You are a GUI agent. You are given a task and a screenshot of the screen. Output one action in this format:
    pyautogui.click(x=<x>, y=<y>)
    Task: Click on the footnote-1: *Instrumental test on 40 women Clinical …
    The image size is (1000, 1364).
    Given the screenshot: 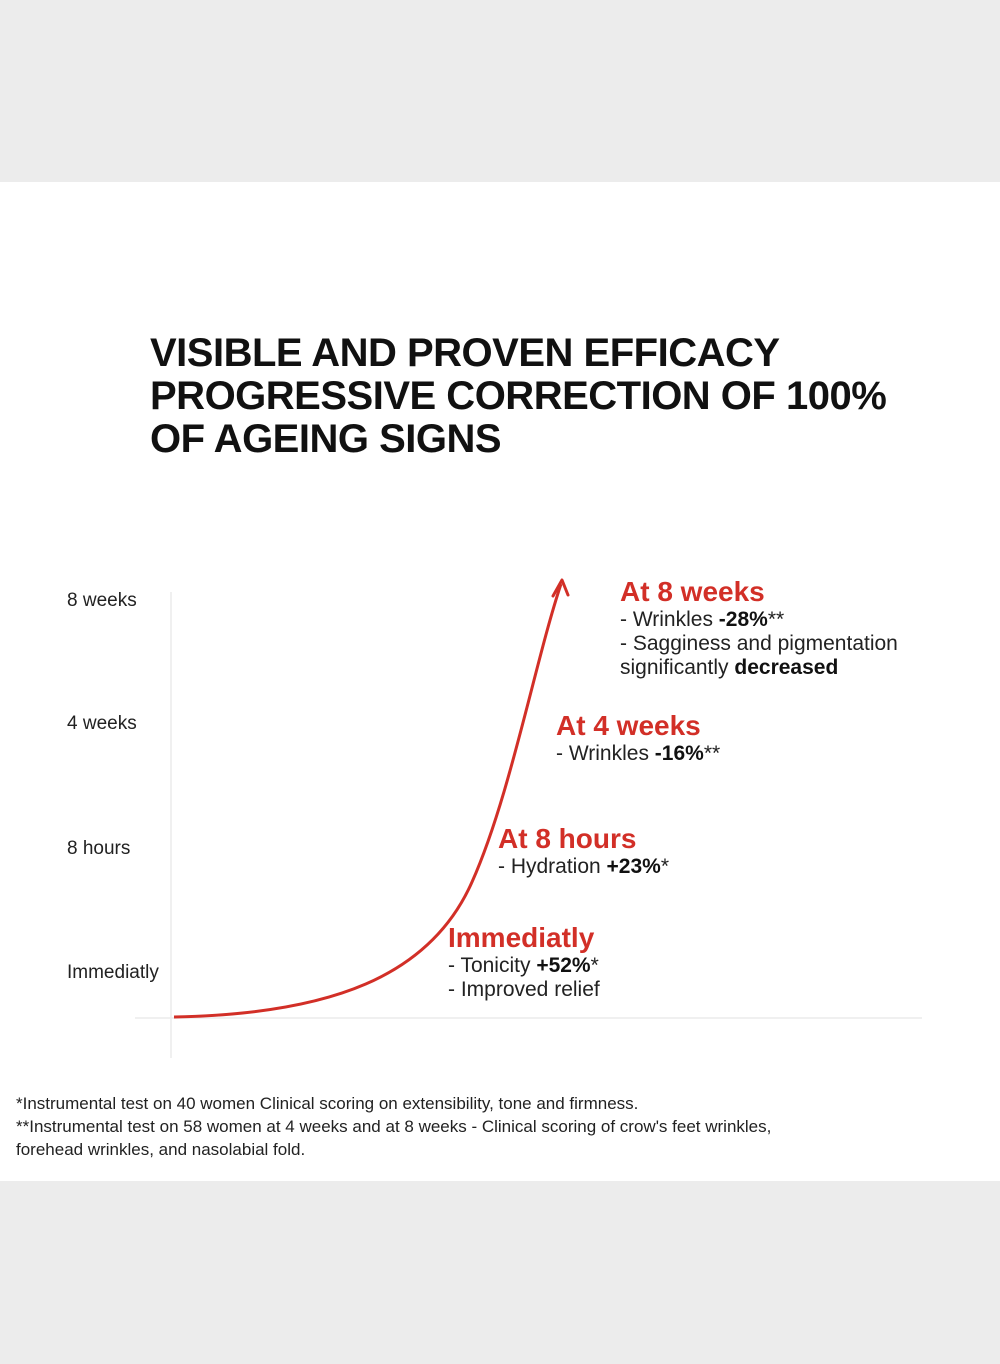 What is the action you would take?
    pyautogui.click(x=327, y=1103)
    